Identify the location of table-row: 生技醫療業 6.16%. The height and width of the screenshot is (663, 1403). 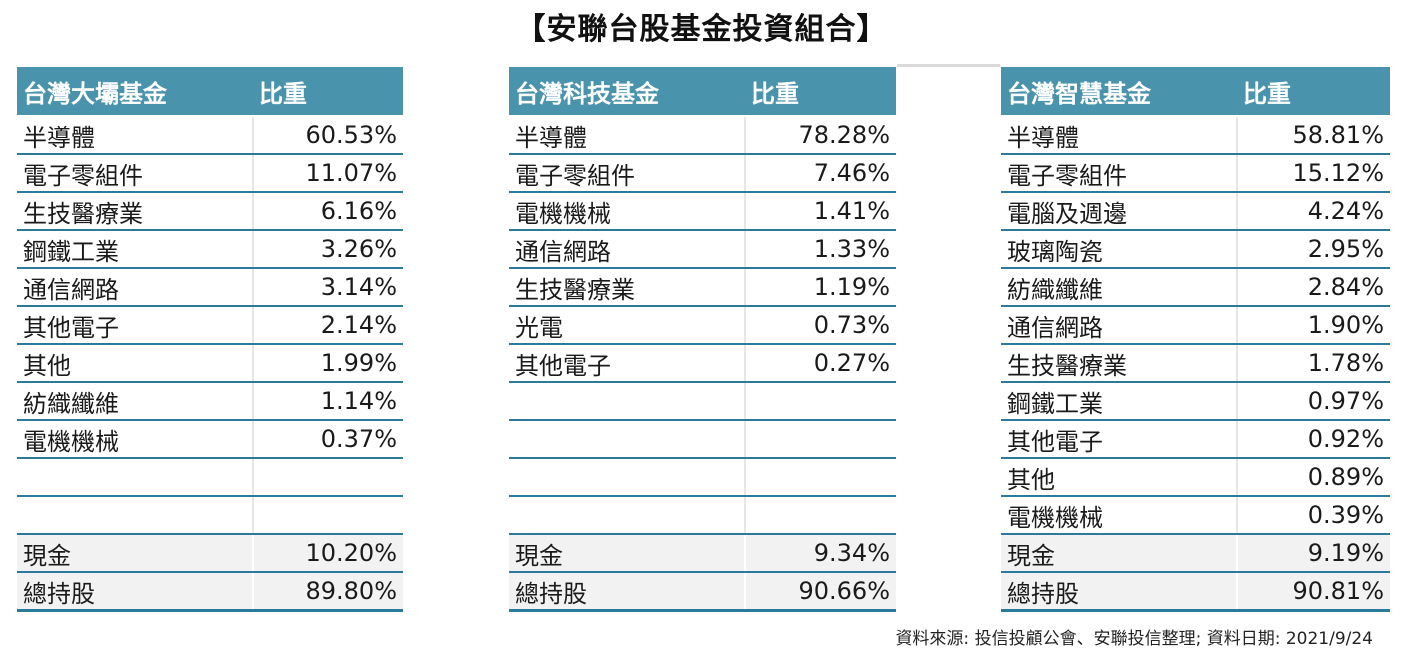
(210, 211).